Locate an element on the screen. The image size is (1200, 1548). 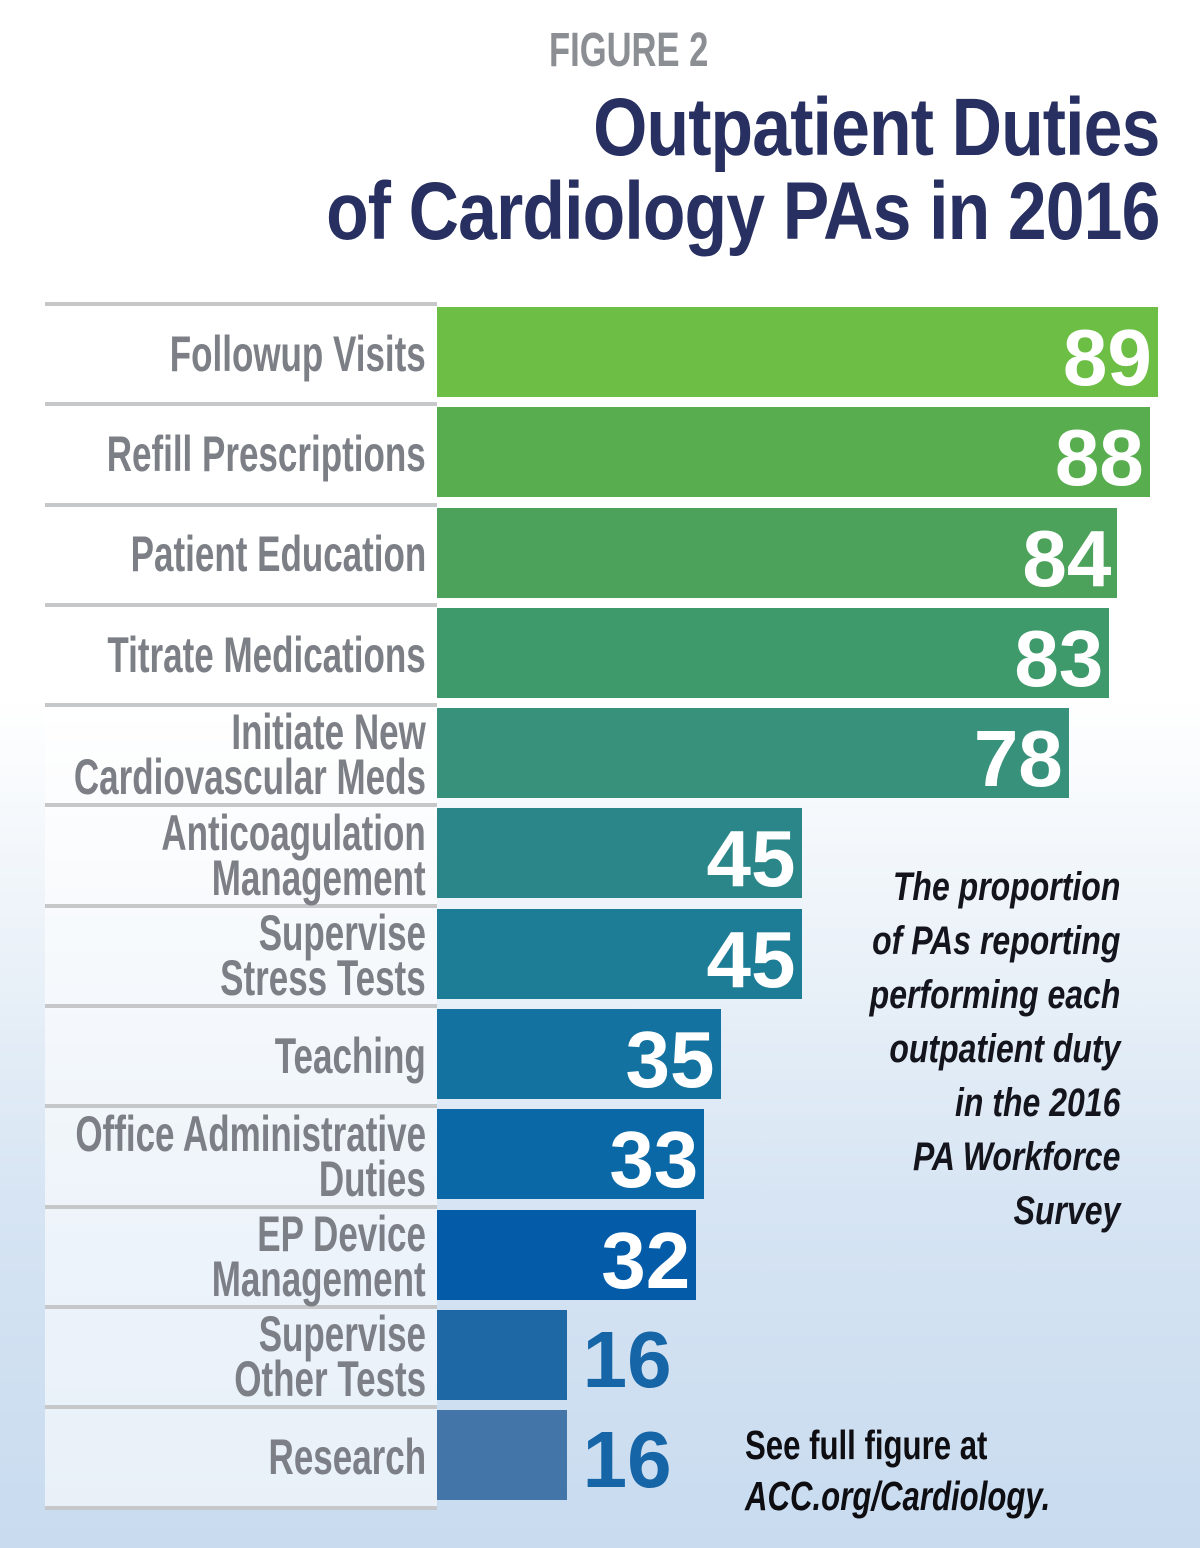
bar-track-ep-device-management: 32 is located at coordinates (818, 1255).